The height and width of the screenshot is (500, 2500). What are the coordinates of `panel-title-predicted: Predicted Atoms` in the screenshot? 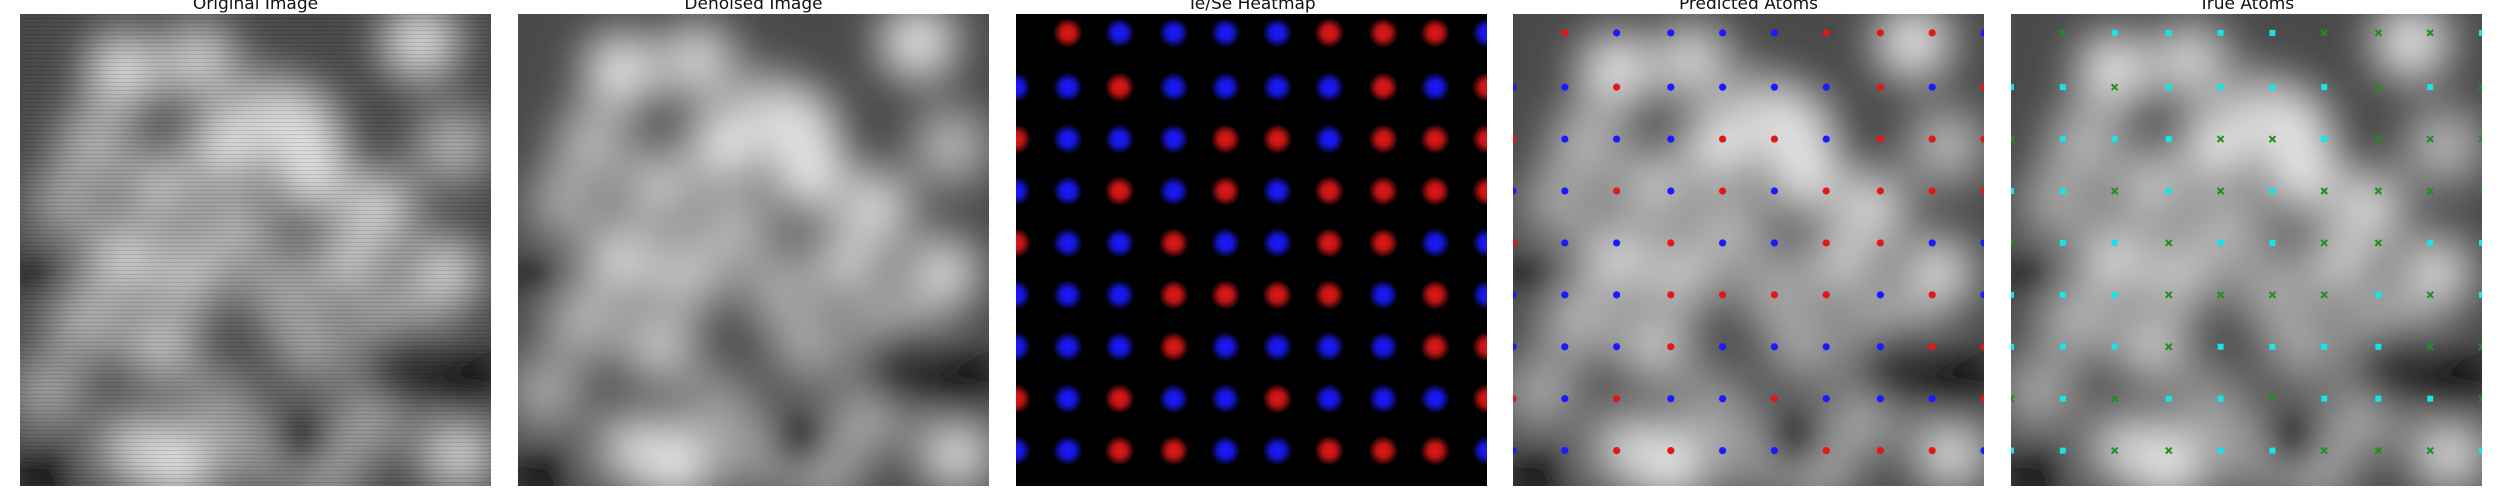 It's located at (1748, 7).